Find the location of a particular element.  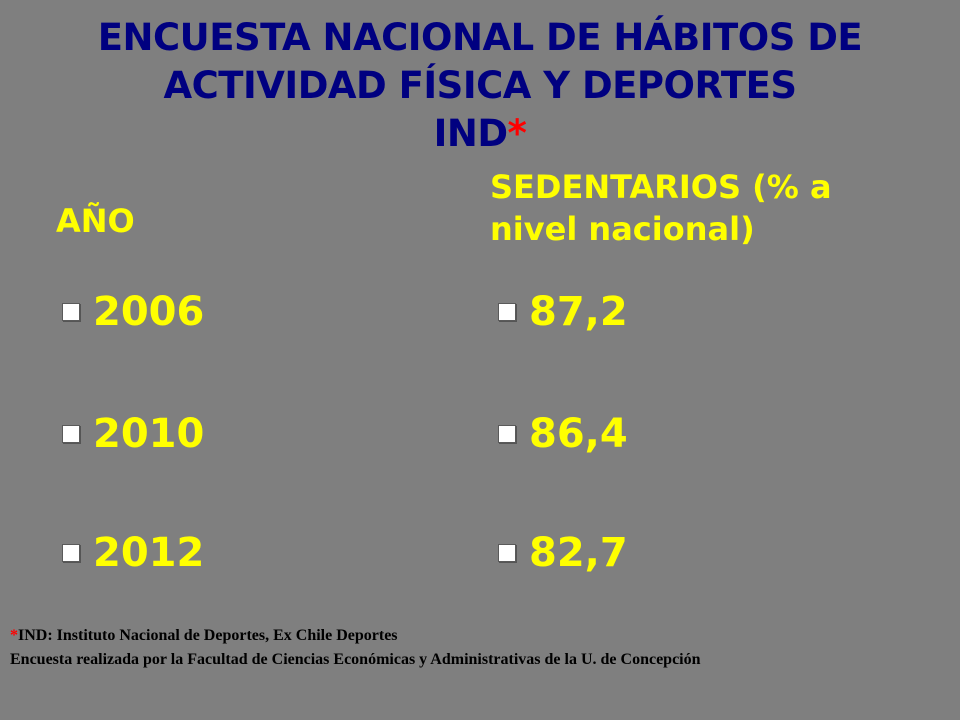

title-line-3: IND* is located at coordinates (480, 134).